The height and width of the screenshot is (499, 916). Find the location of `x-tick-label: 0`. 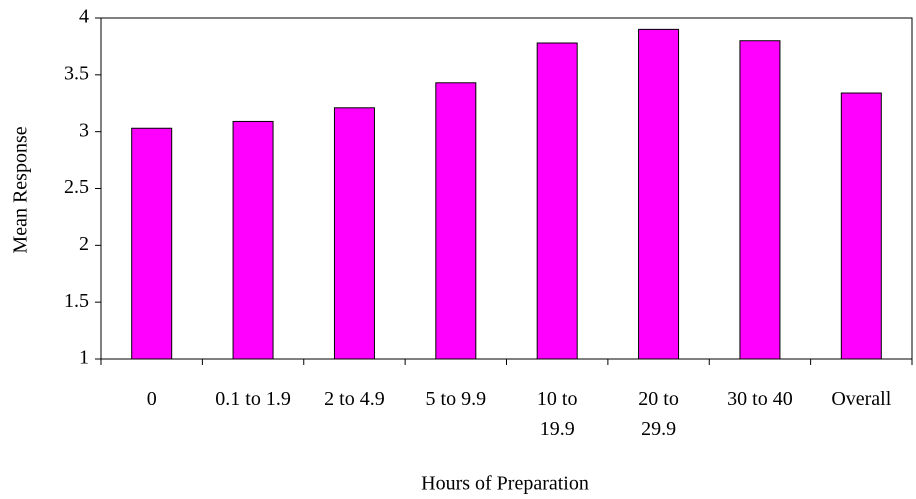

x-tick-label: 0 is located at coordinates (151, 399).